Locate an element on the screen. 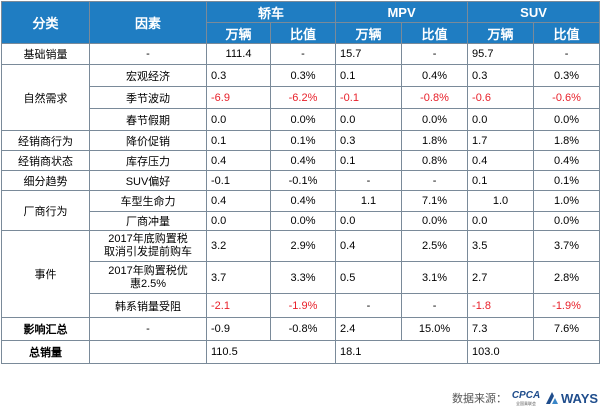 This screenshot has height=410, width=602. row-factor: 季节波动 is located at coordinates (148, 97).